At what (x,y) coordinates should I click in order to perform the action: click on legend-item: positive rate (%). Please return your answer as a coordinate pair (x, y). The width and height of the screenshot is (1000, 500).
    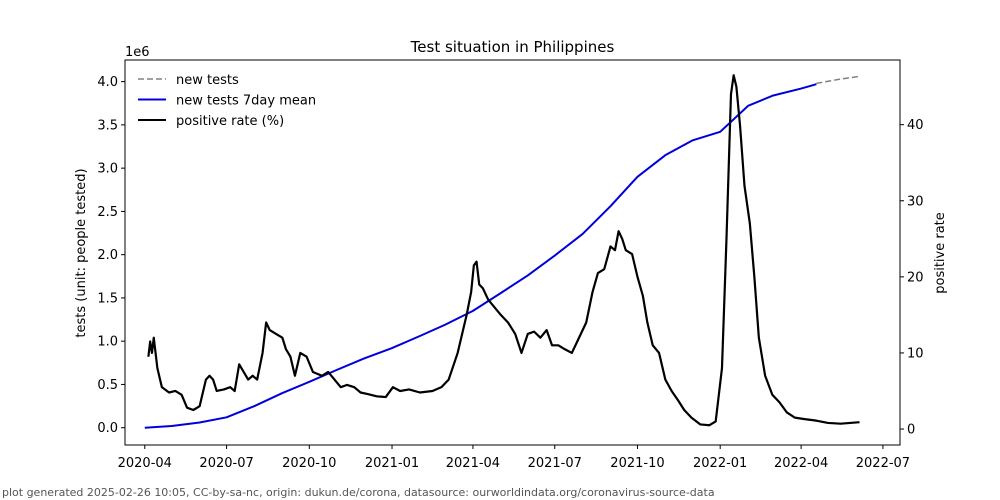
    Looking at the image, I should click on (211, 121).